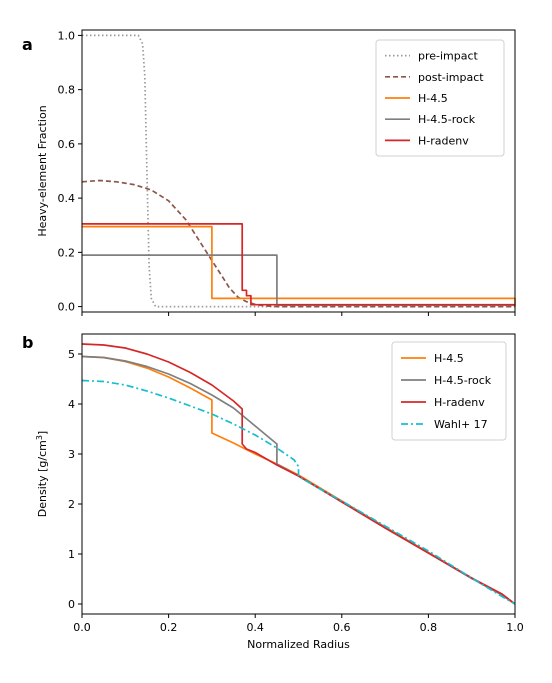 This screenshot has height=683, width=552. Describe the element at coordinates (42, 474) in the screenshot. I see `y-axis-label: Density [g/cm3]` at that location.